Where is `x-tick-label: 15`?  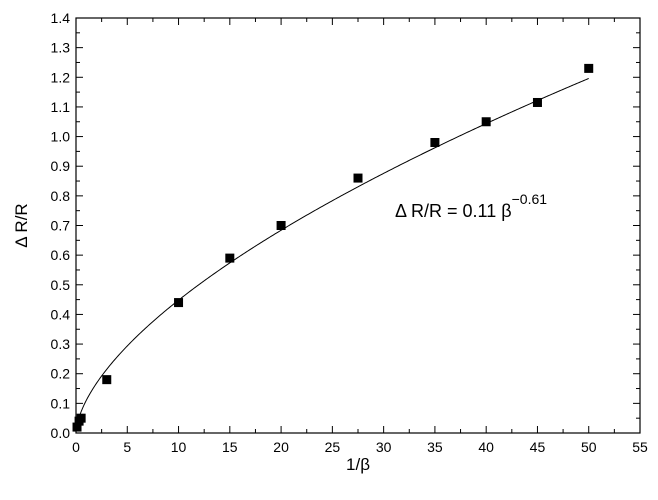
x-tick-label: 15 is located at coordinates (230, 447).